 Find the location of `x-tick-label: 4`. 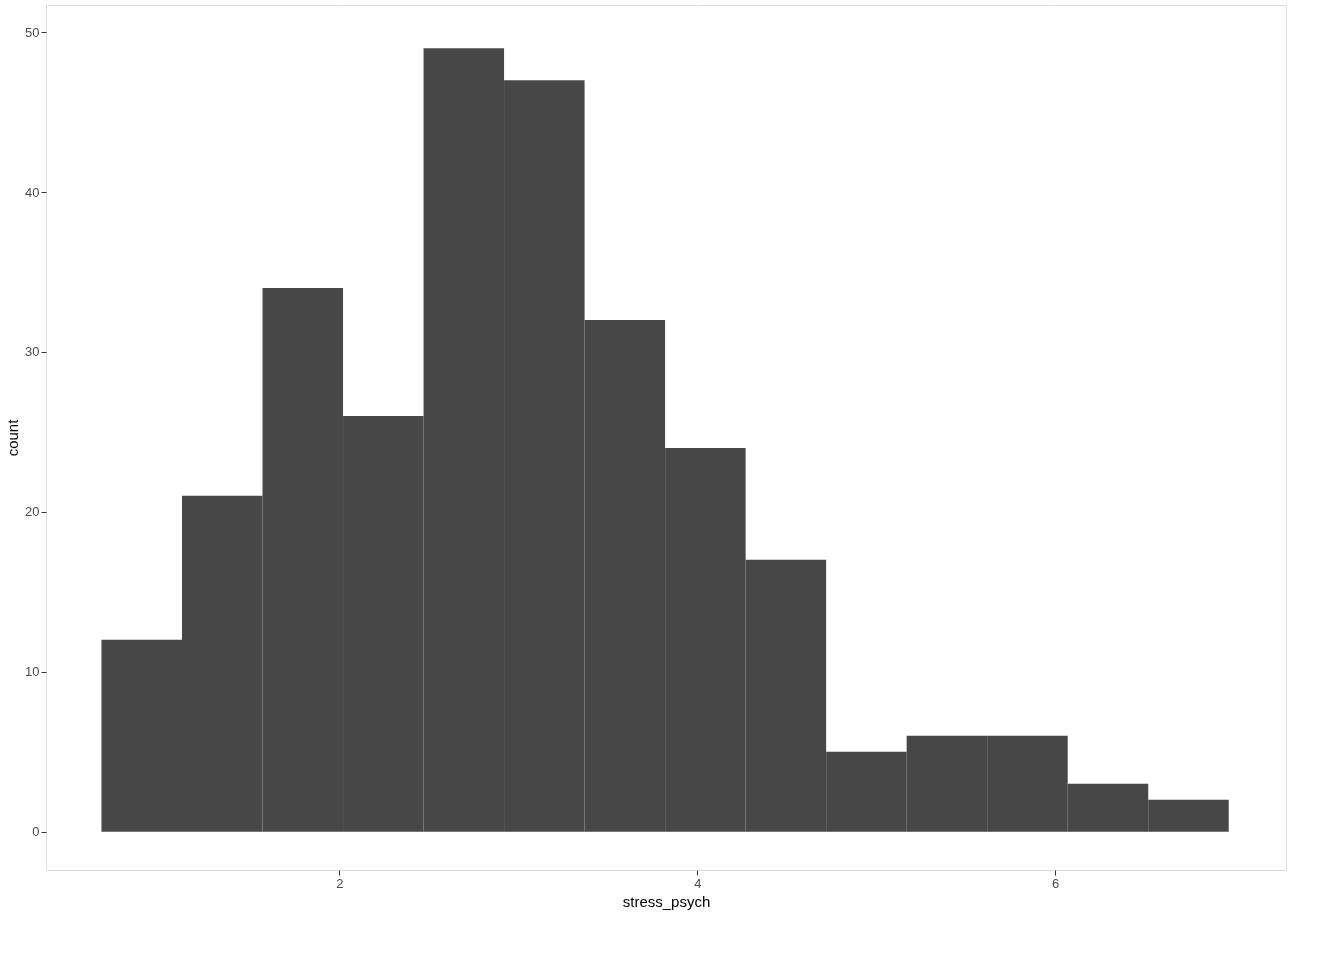

x-tick-label: 4 is located at coordinates (698, 883).